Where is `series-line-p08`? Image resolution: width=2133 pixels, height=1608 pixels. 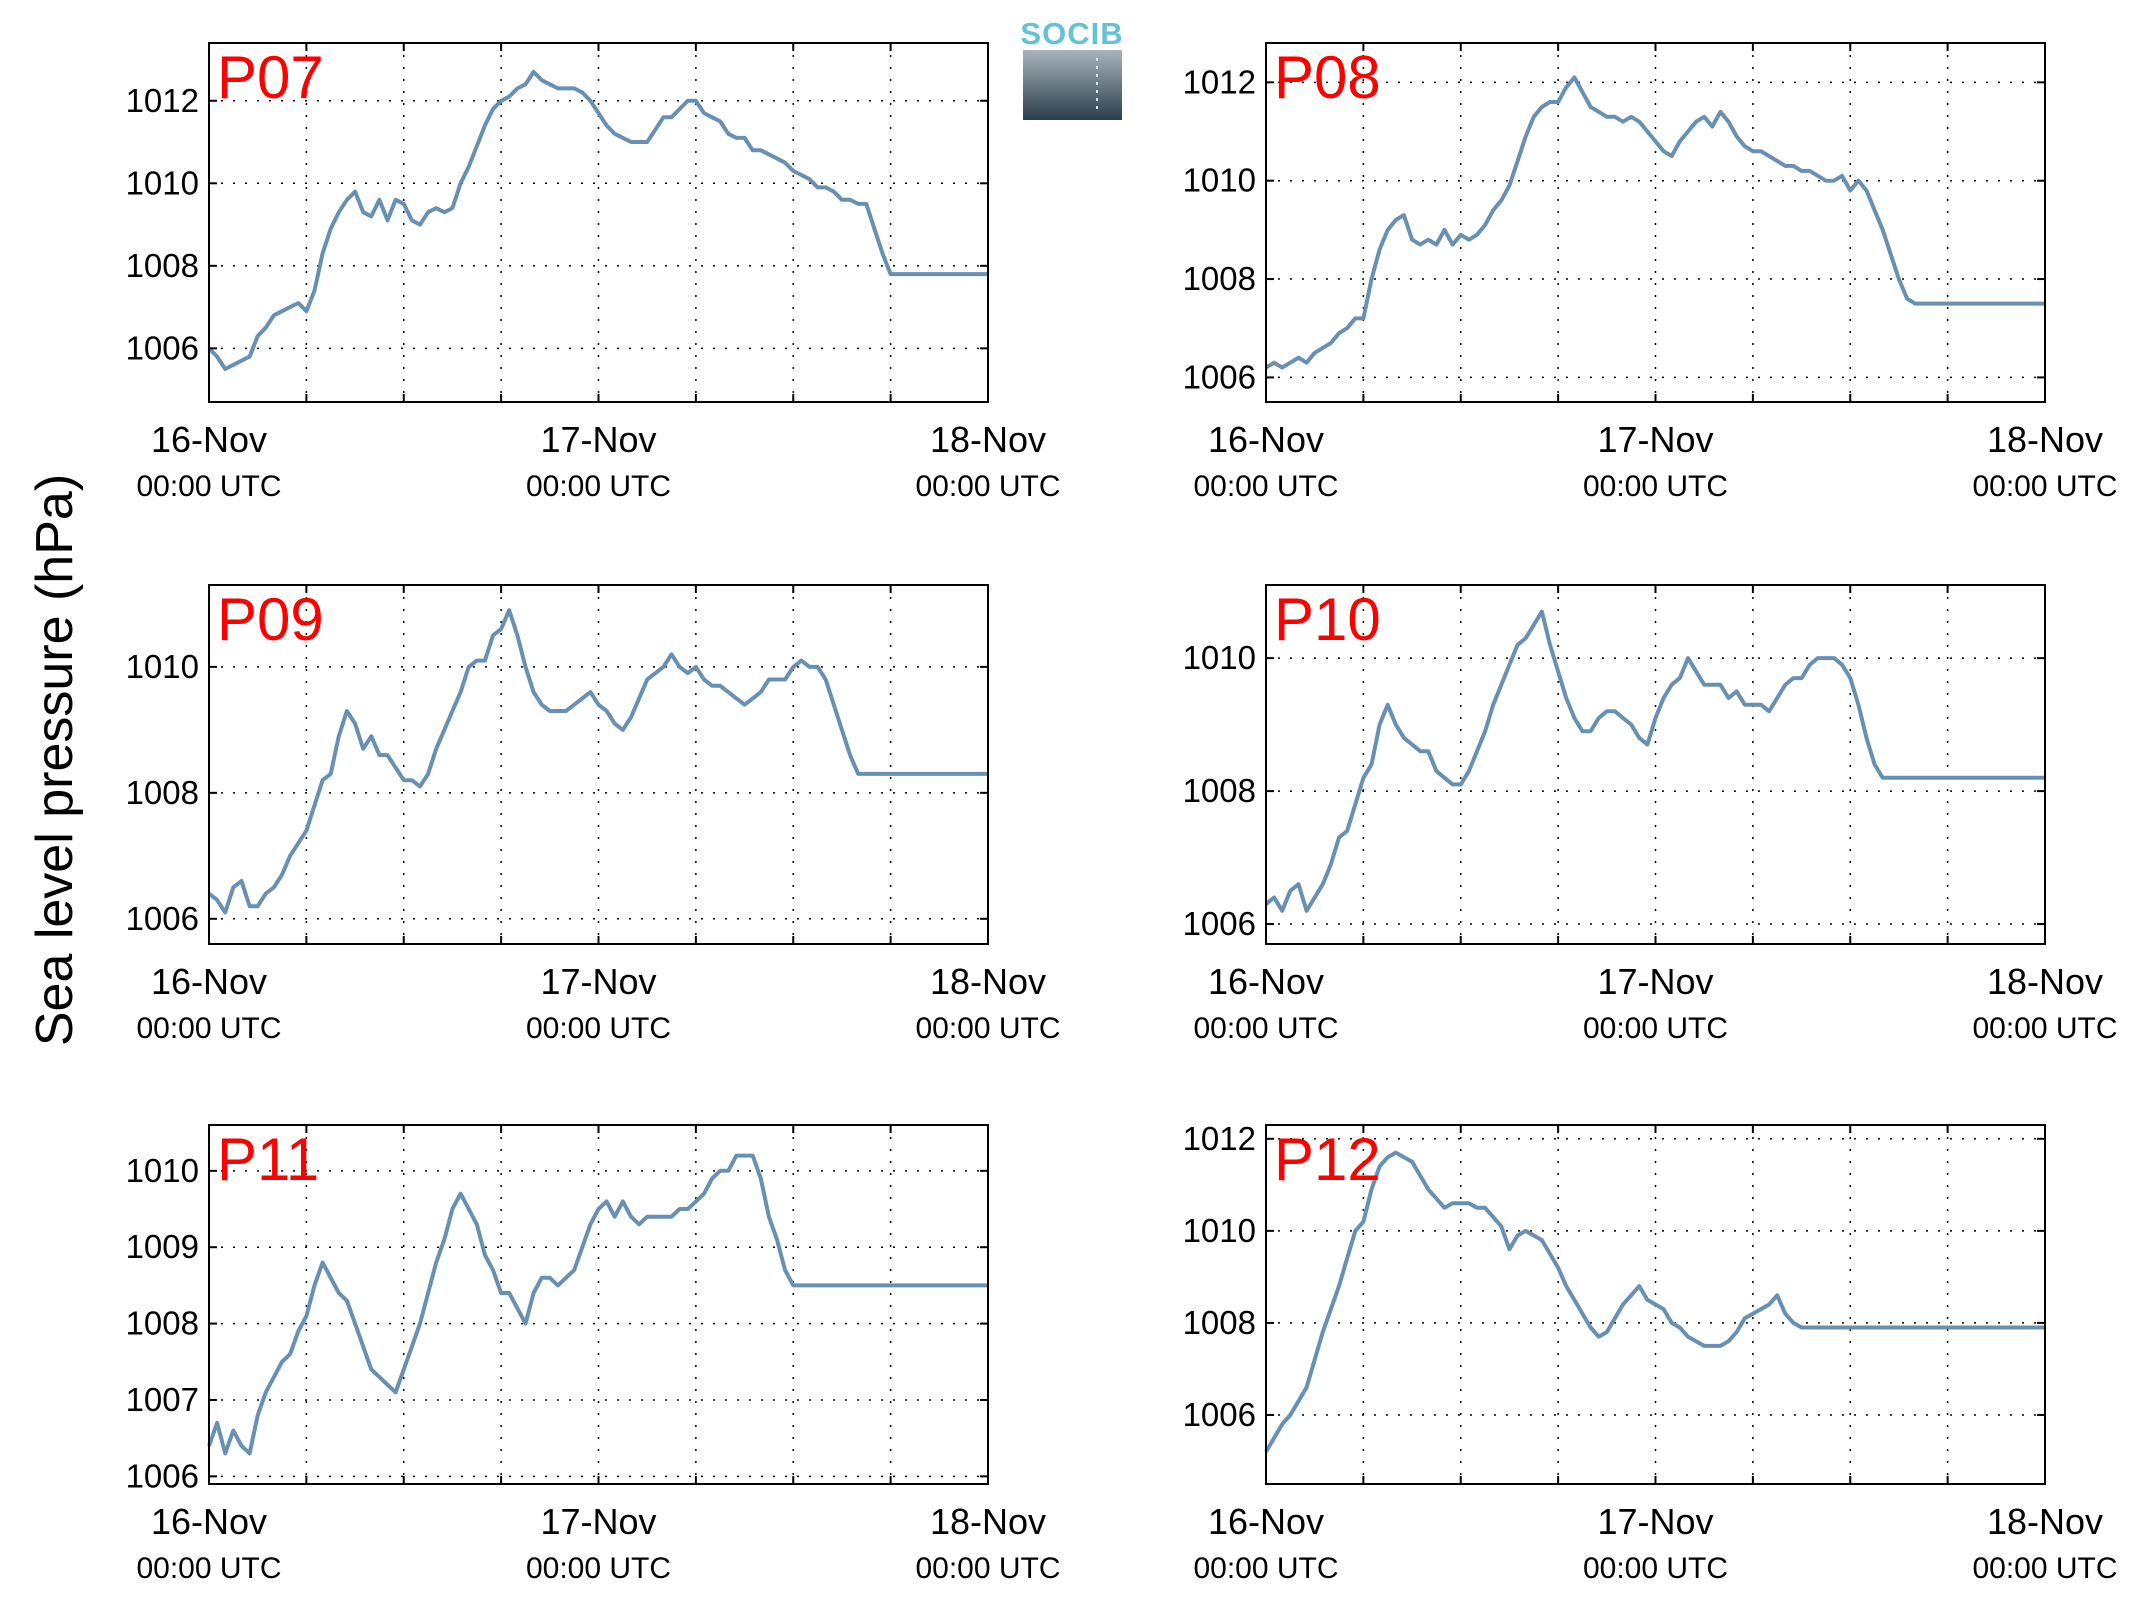 series-line-p08 is located at coordinates (1654, 222).